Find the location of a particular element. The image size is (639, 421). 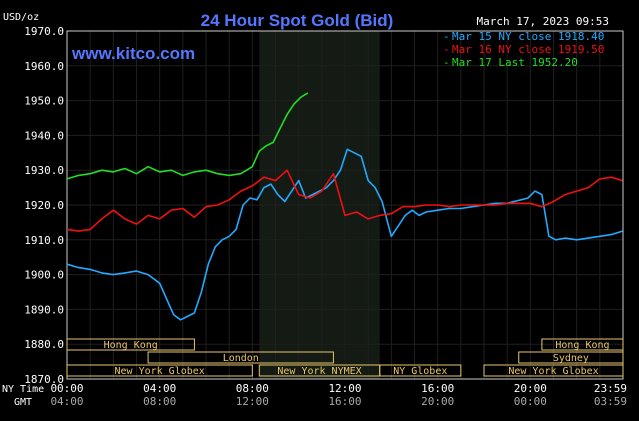

y-tick-label: 1910.0 is located at coordinates (44, 240).